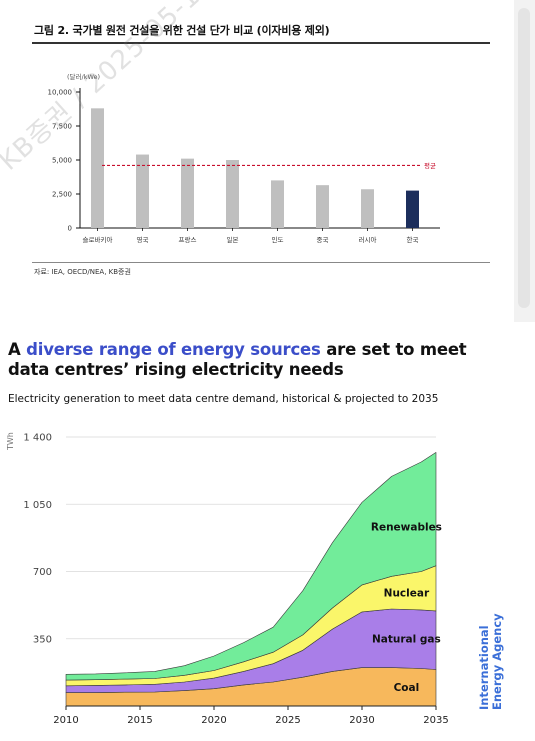 The width and height of the screenshot is (535, 741). I want to click on bar-ytick-label: 2,500, so click(62, 195).